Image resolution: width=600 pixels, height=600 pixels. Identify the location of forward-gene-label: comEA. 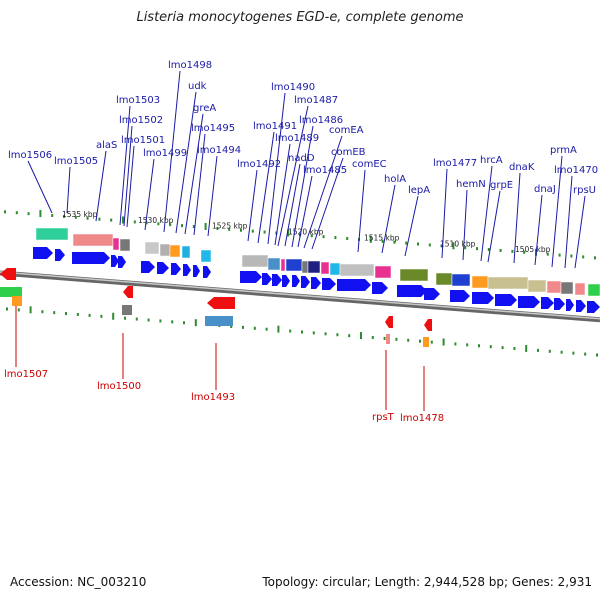
(346, 130).